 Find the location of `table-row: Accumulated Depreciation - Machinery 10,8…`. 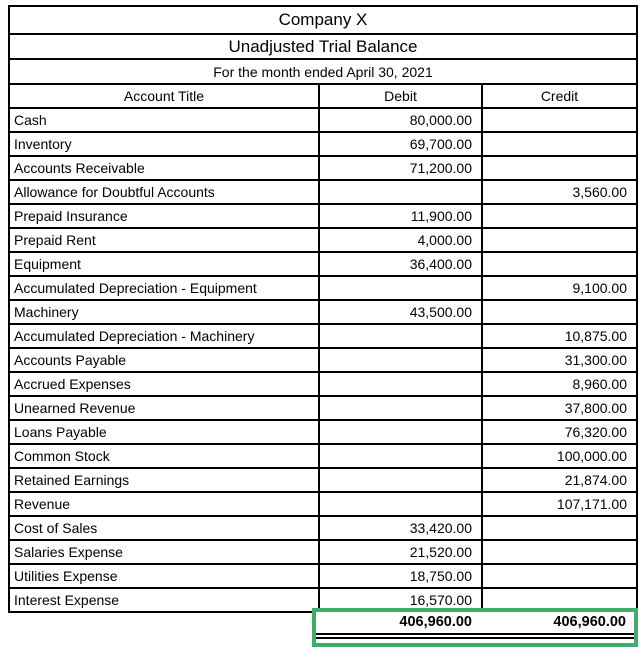

table-row: Accumulated Depreciation - Machinery 10,8… is located at coordinates (323, 336).